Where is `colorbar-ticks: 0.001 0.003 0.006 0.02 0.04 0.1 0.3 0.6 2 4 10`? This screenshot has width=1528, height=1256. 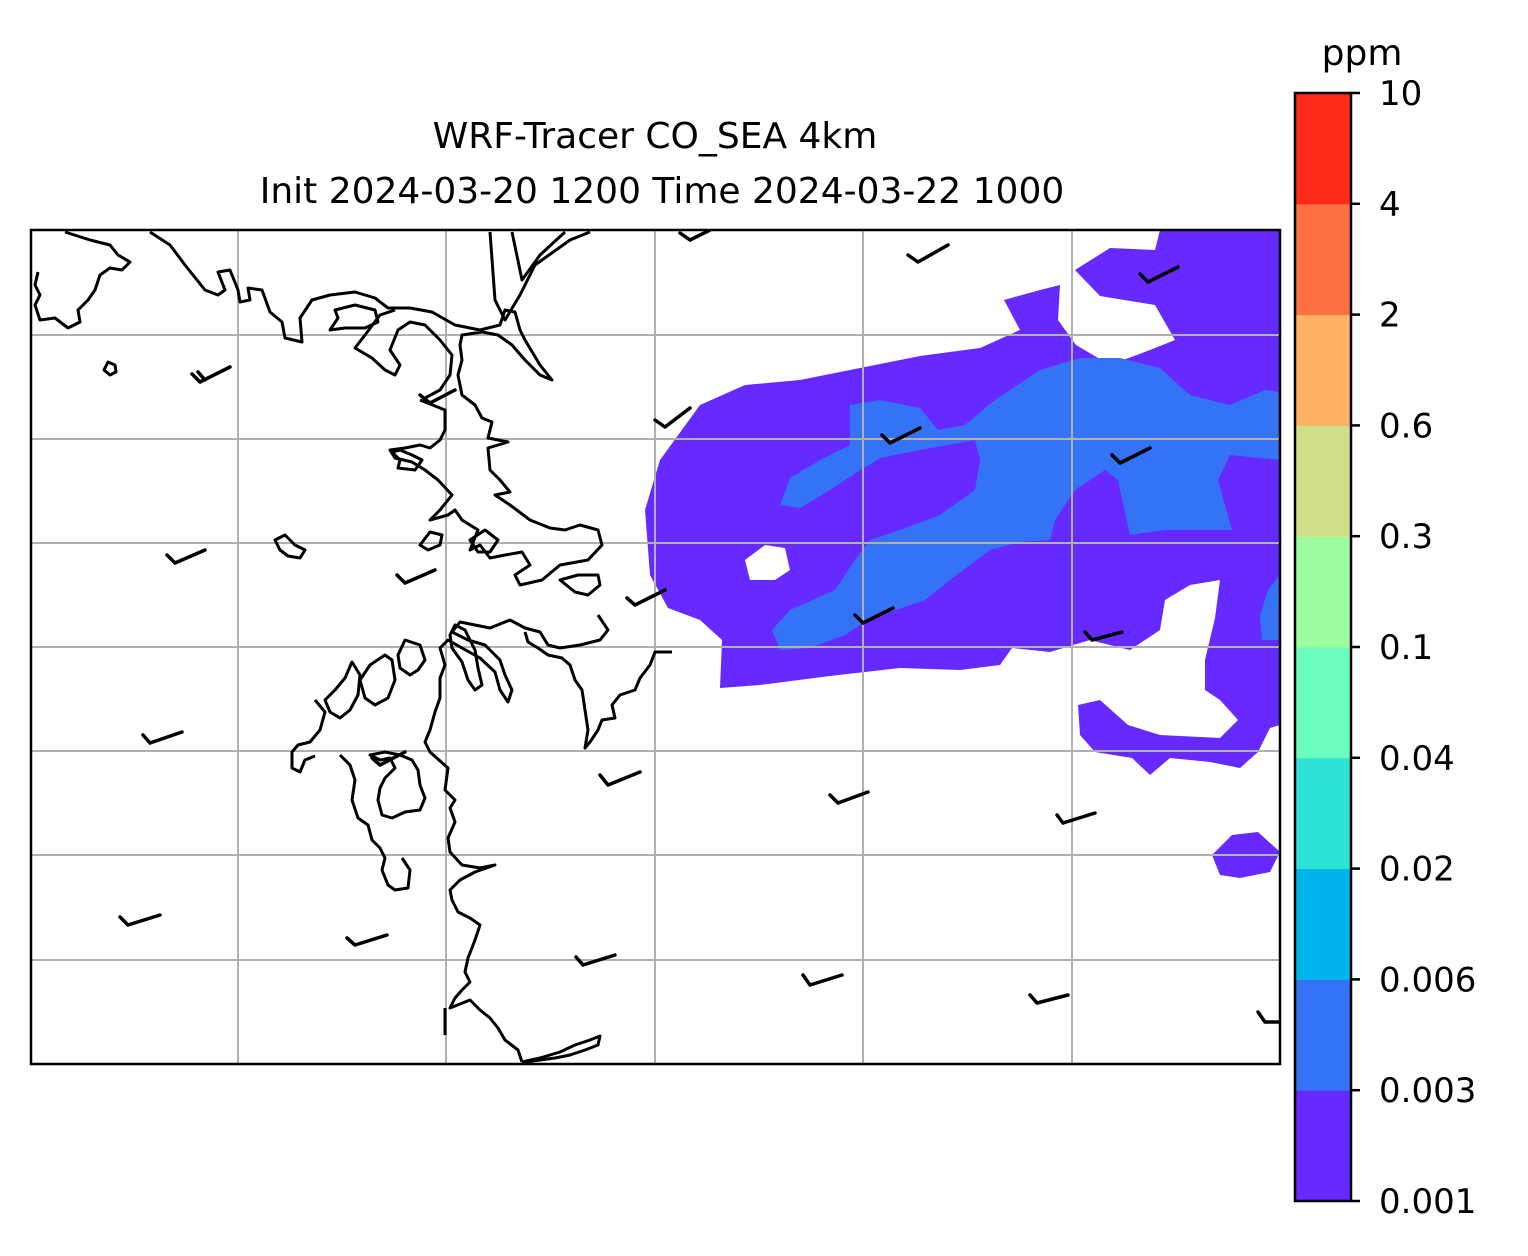 colorbar-ticks: 0.001 0.003 0.006 0.02 0.04 0.1 0.3 0.6 2 4 10 is located at coordinates (1413, 648).